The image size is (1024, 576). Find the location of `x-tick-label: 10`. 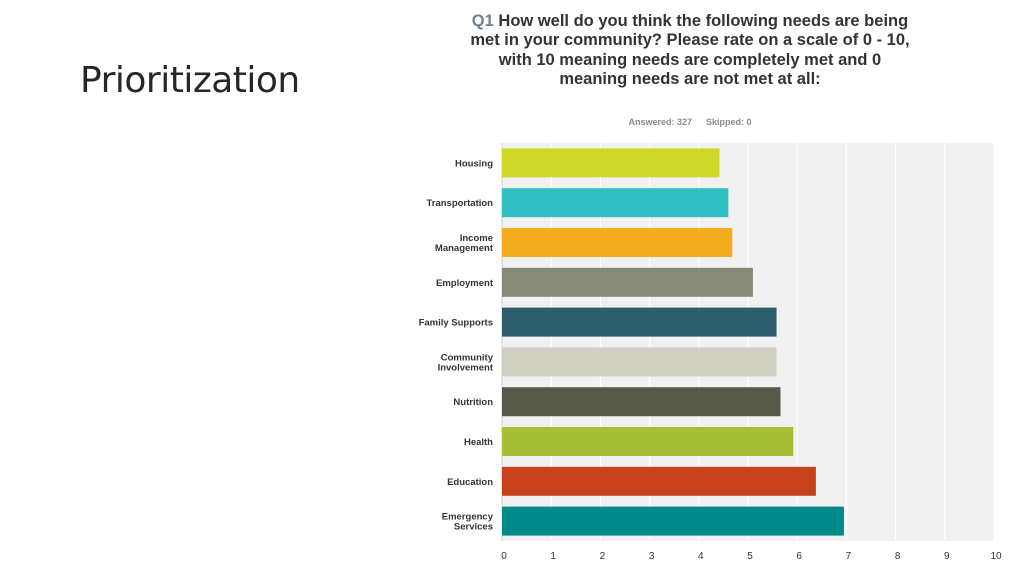

x-tick-label: 10 is located at coordinates (996, 556).